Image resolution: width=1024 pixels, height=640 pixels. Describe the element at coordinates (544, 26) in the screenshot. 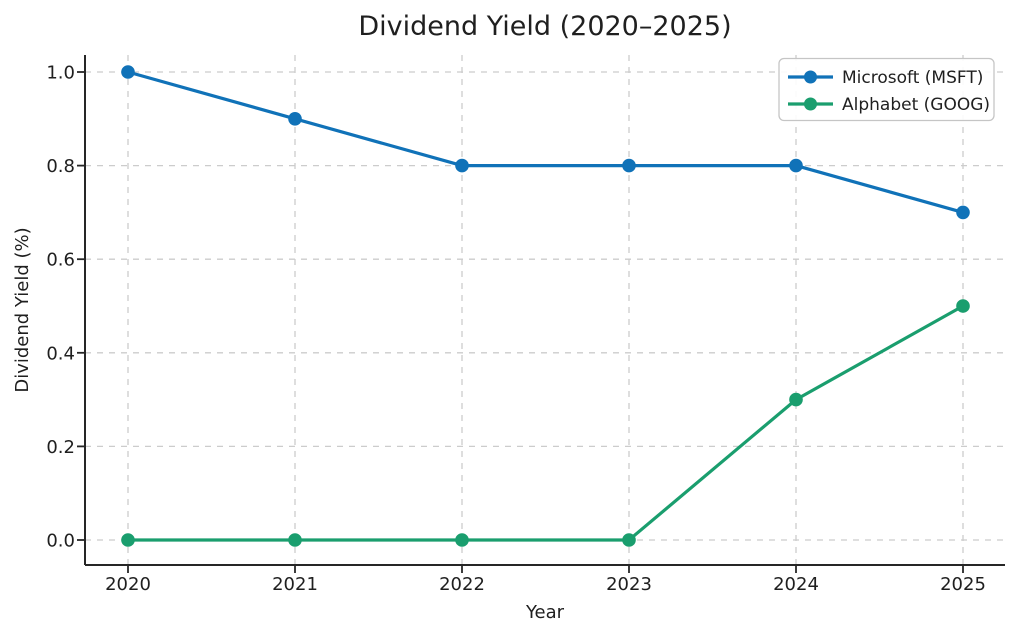

I see `chart-title: Dividend Yield (2020–2025)` at that location.